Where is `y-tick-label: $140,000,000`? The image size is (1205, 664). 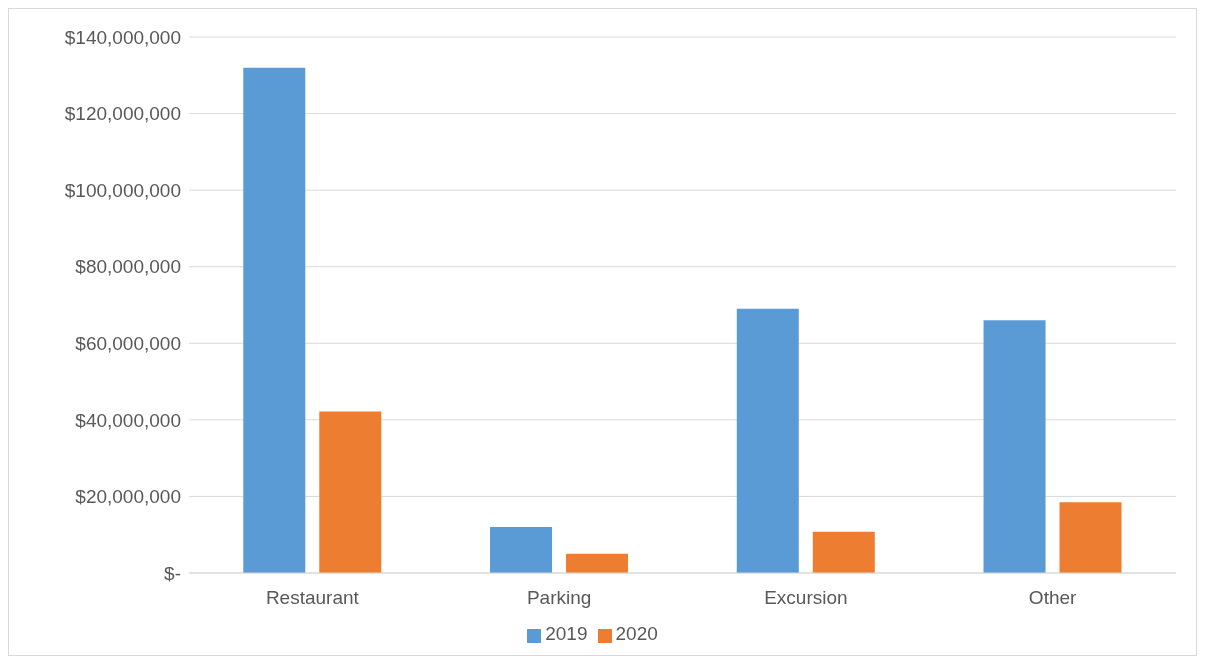 y-tick-label: $140,000,000 is located at coordinates (122, 37).